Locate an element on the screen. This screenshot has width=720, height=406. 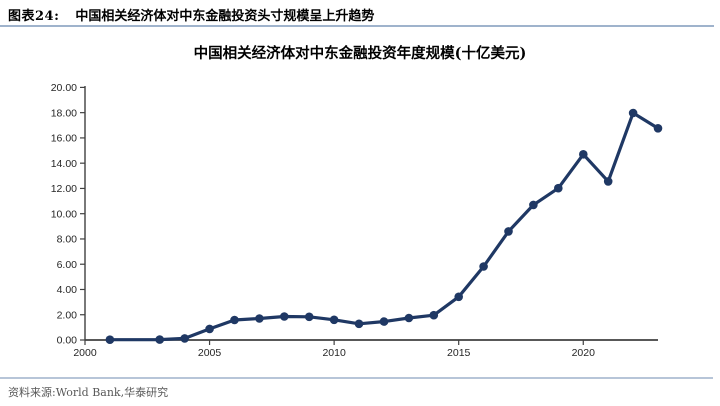
source-text: 资料来源:World Bank,华泰研究 is located at coordinates (88, 392).